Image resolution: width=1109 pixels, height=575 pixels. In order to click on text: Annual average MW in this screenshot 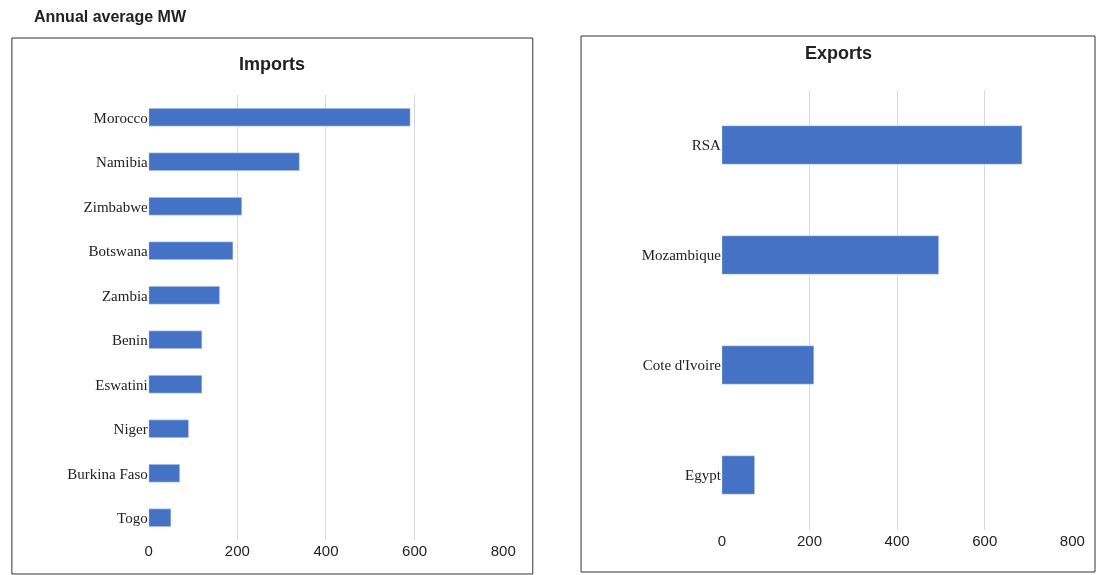, I will do `click(110, 16)`.